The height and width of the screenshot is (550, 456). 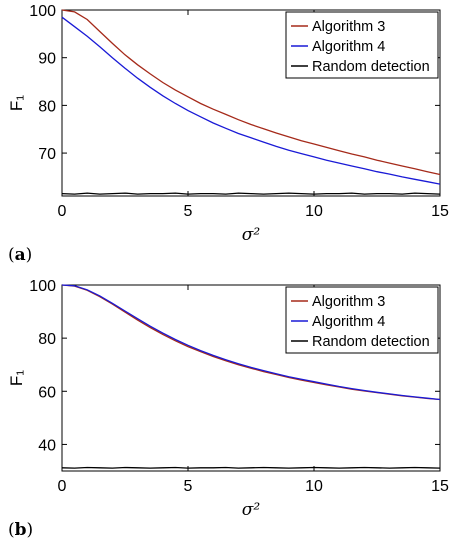 I want to click on y-tick-label: 40, so click(x=47, y=445).